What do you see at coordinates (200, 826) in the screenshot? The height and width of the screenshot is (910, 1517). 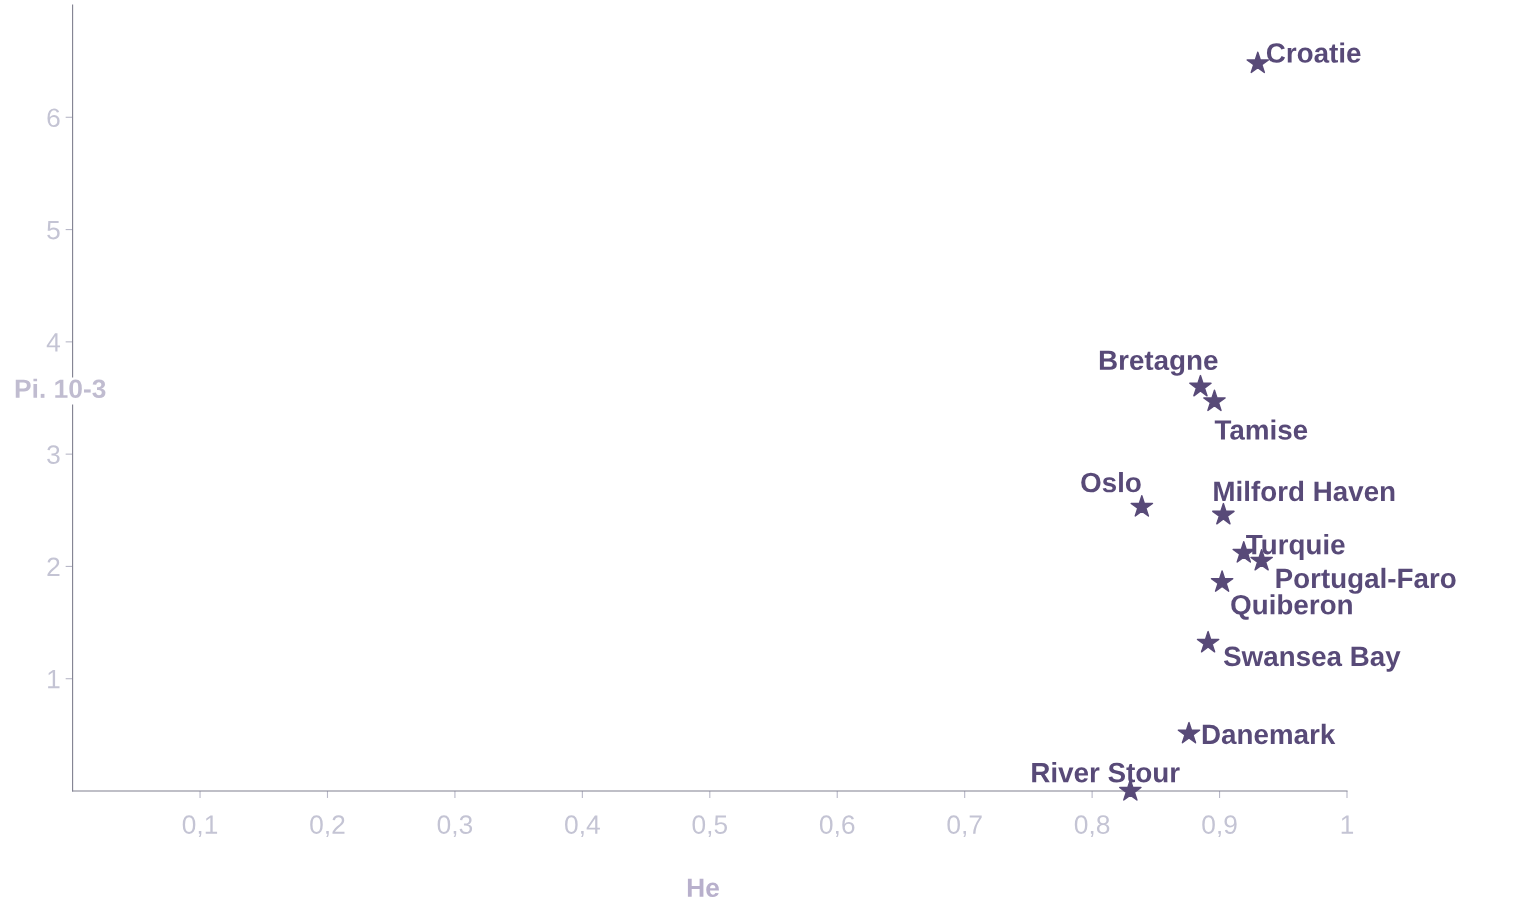 I see `x-tick-label: 0,1` at bounding box center [200, 826].